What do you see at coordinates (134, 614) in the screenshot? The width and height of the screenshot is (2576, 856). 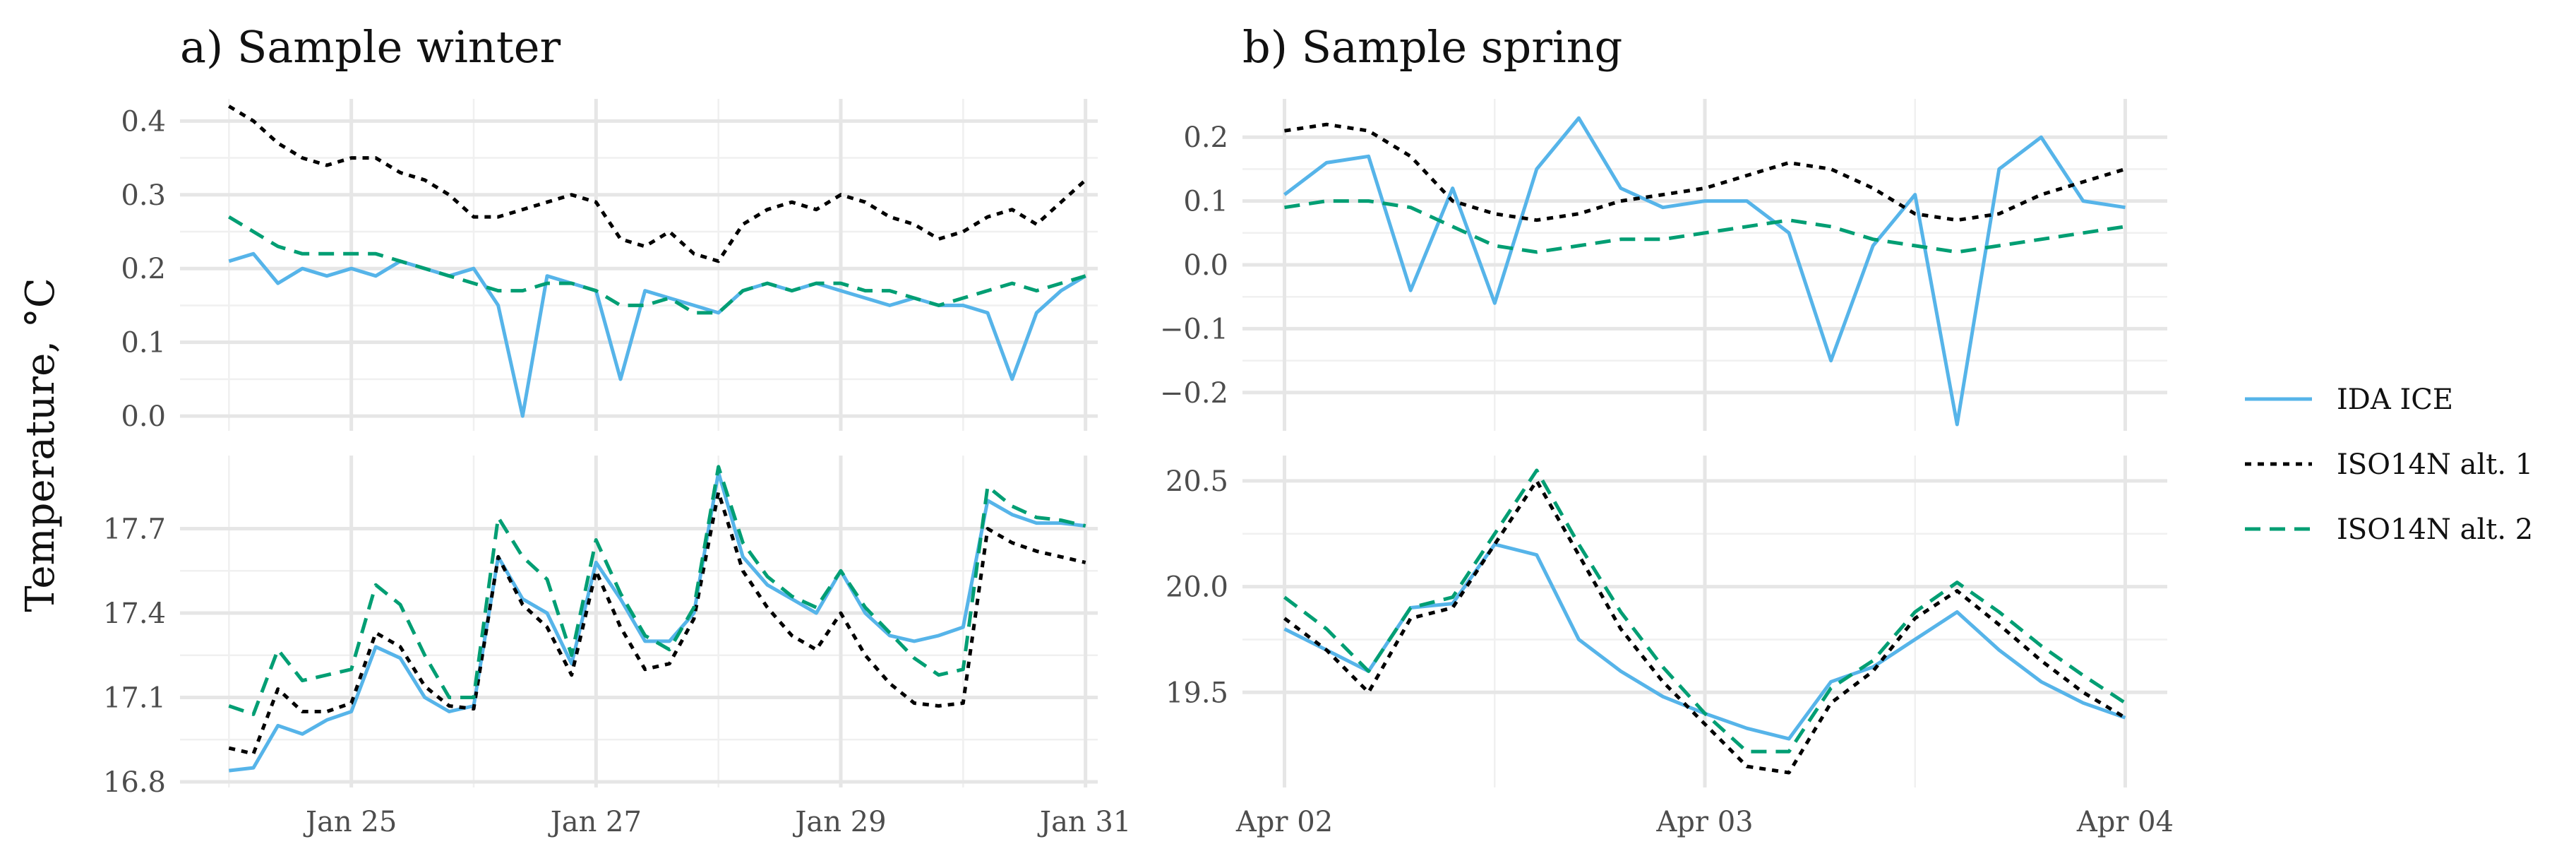 I see `y-tick-label: 17.4` at bounding box center [134, 614].